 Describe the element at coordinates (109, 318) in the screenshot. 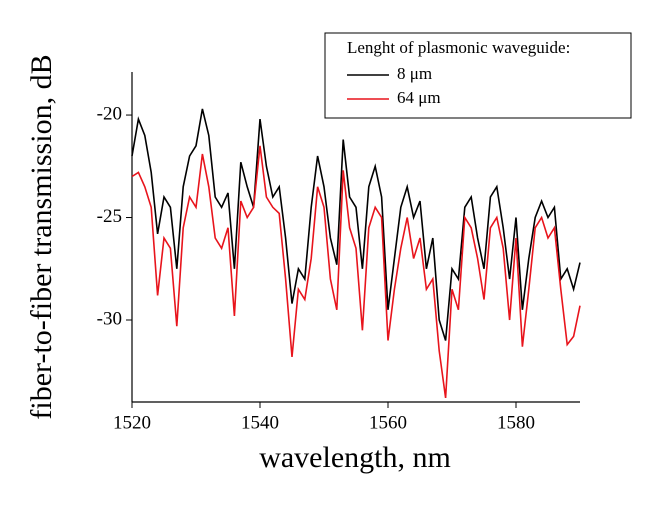

I see `y-tick-label: -30` at that location.